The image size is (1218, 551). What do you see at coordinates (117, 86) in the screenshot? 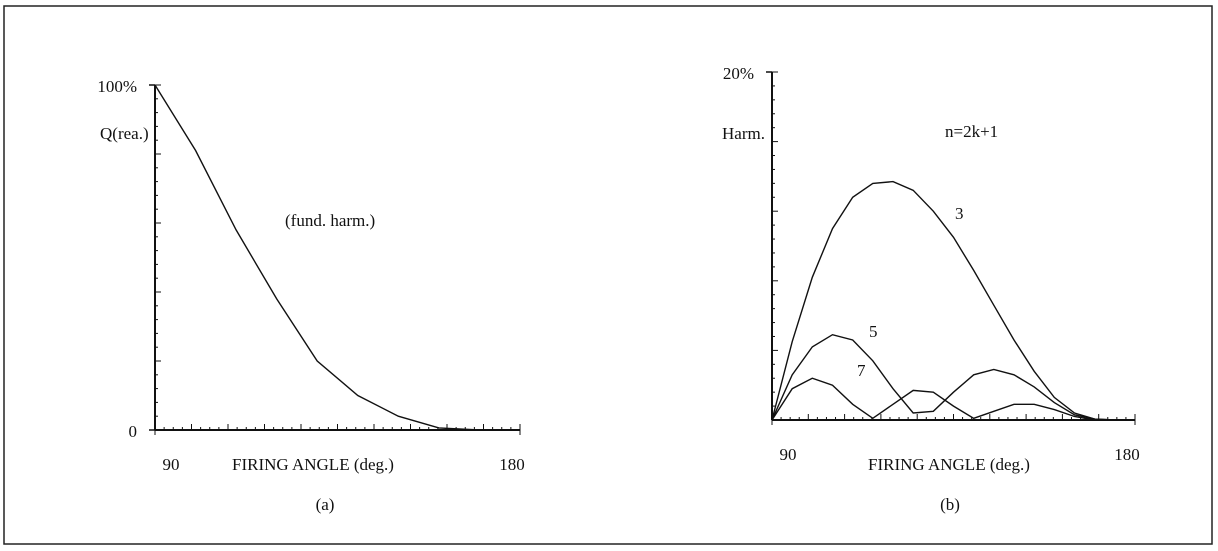
I see `y-tick-label: 100%` at bounding box center [117, 86].